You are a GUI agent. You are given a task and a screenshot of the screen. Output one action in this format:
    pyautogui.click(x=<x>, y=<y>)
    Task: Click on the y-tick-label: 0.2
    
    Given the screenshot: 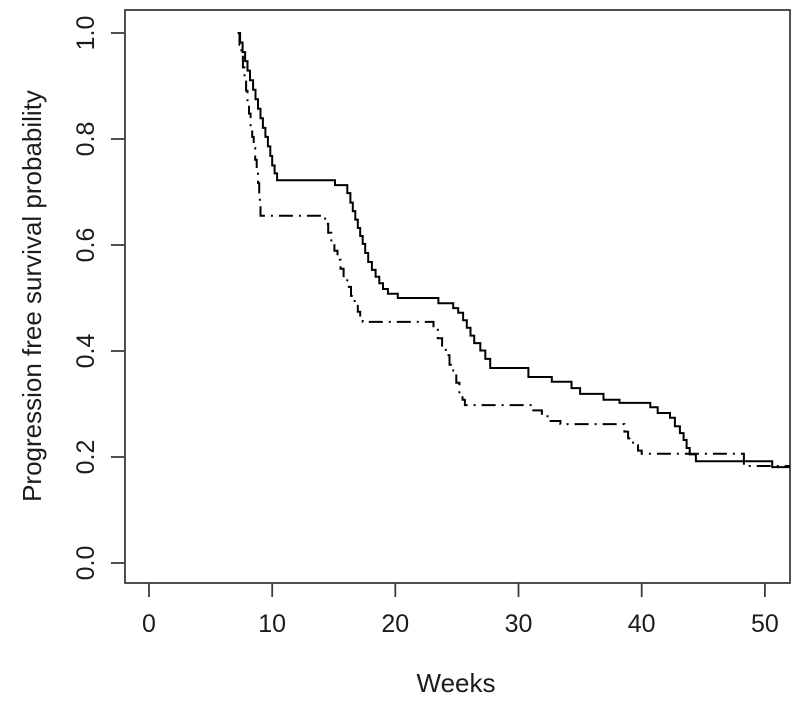 What is the action you would take?
    pyautogui.click(x=86, y=457)
    